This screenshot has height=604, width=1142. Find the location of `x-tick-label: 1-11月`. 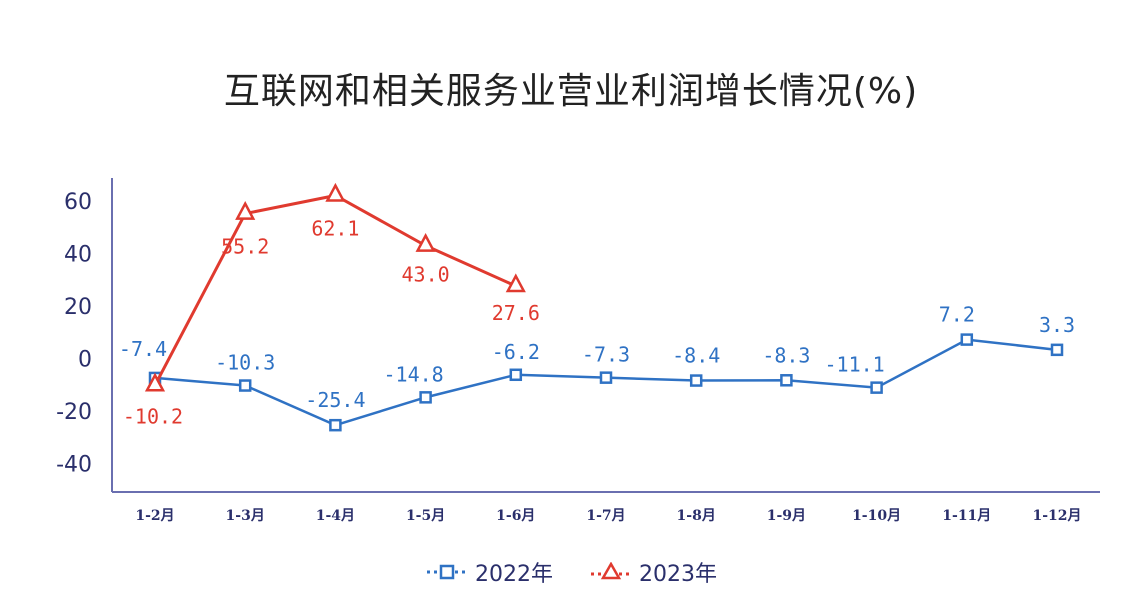

x-tick-label: 1-11月 is located at coordinates (966, 516).